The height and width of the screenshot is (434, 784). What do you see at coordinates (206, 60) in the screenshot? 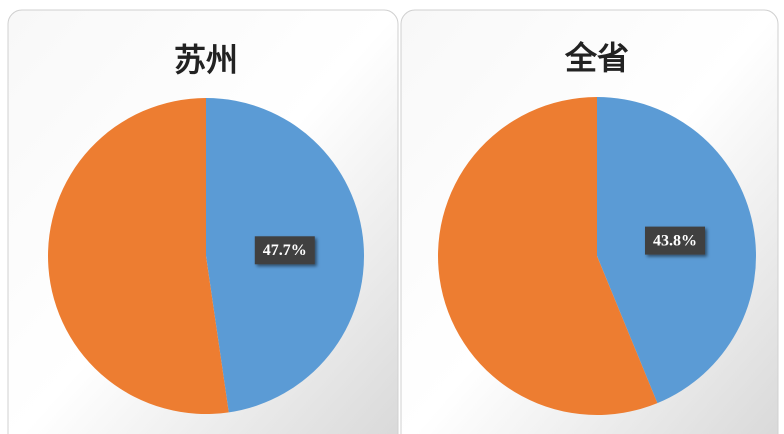
I see `chart-title: 苏州` at bounding box center [206, 60].